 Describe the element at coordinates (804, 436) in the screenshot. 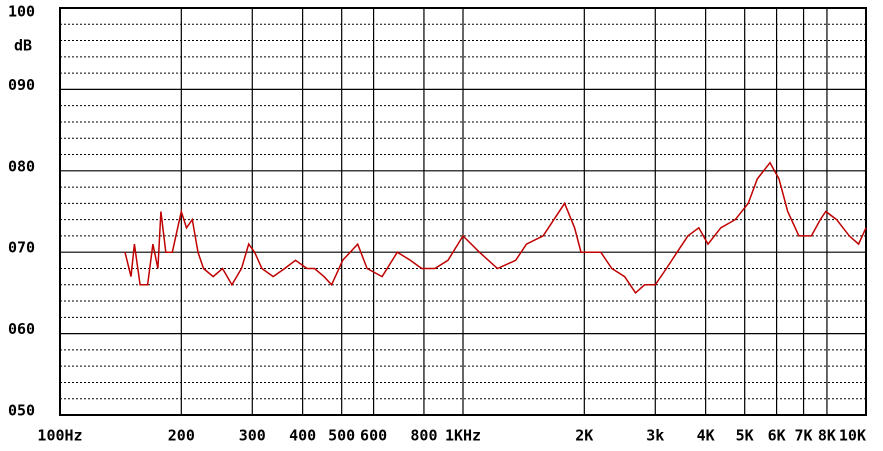

I see `x-tick-label: 7K` at that location.